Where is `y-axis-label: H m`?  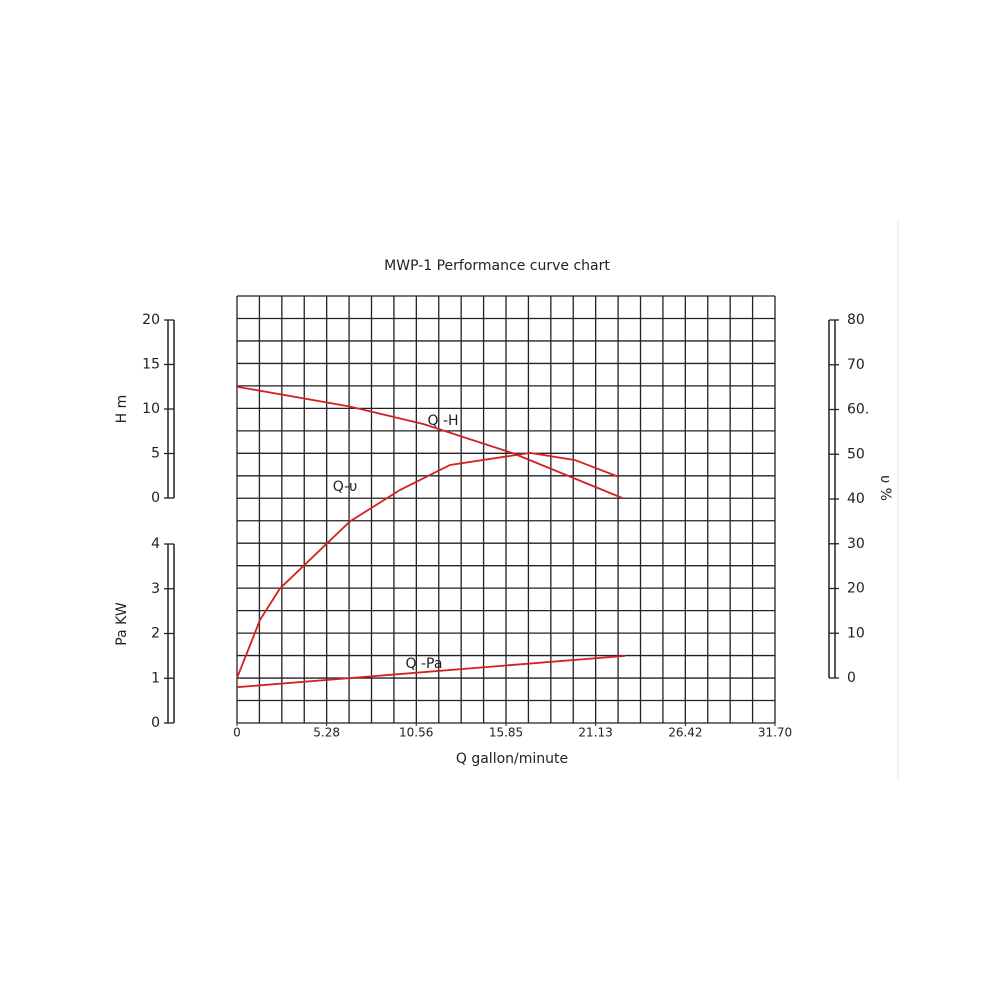 y-axis-label: H m is located at coordinates (122, 409).